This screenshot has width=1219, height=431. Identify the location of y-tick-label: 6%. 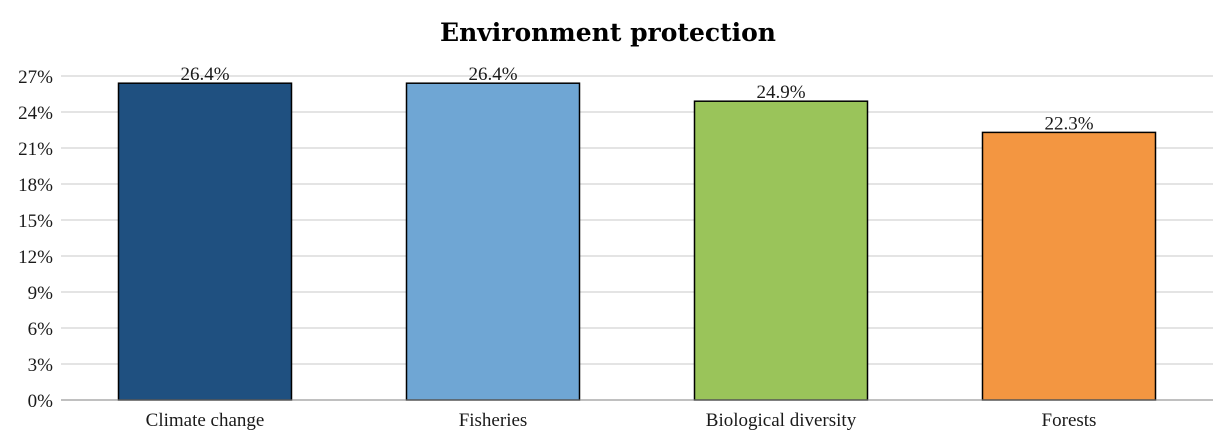
(41, 329).